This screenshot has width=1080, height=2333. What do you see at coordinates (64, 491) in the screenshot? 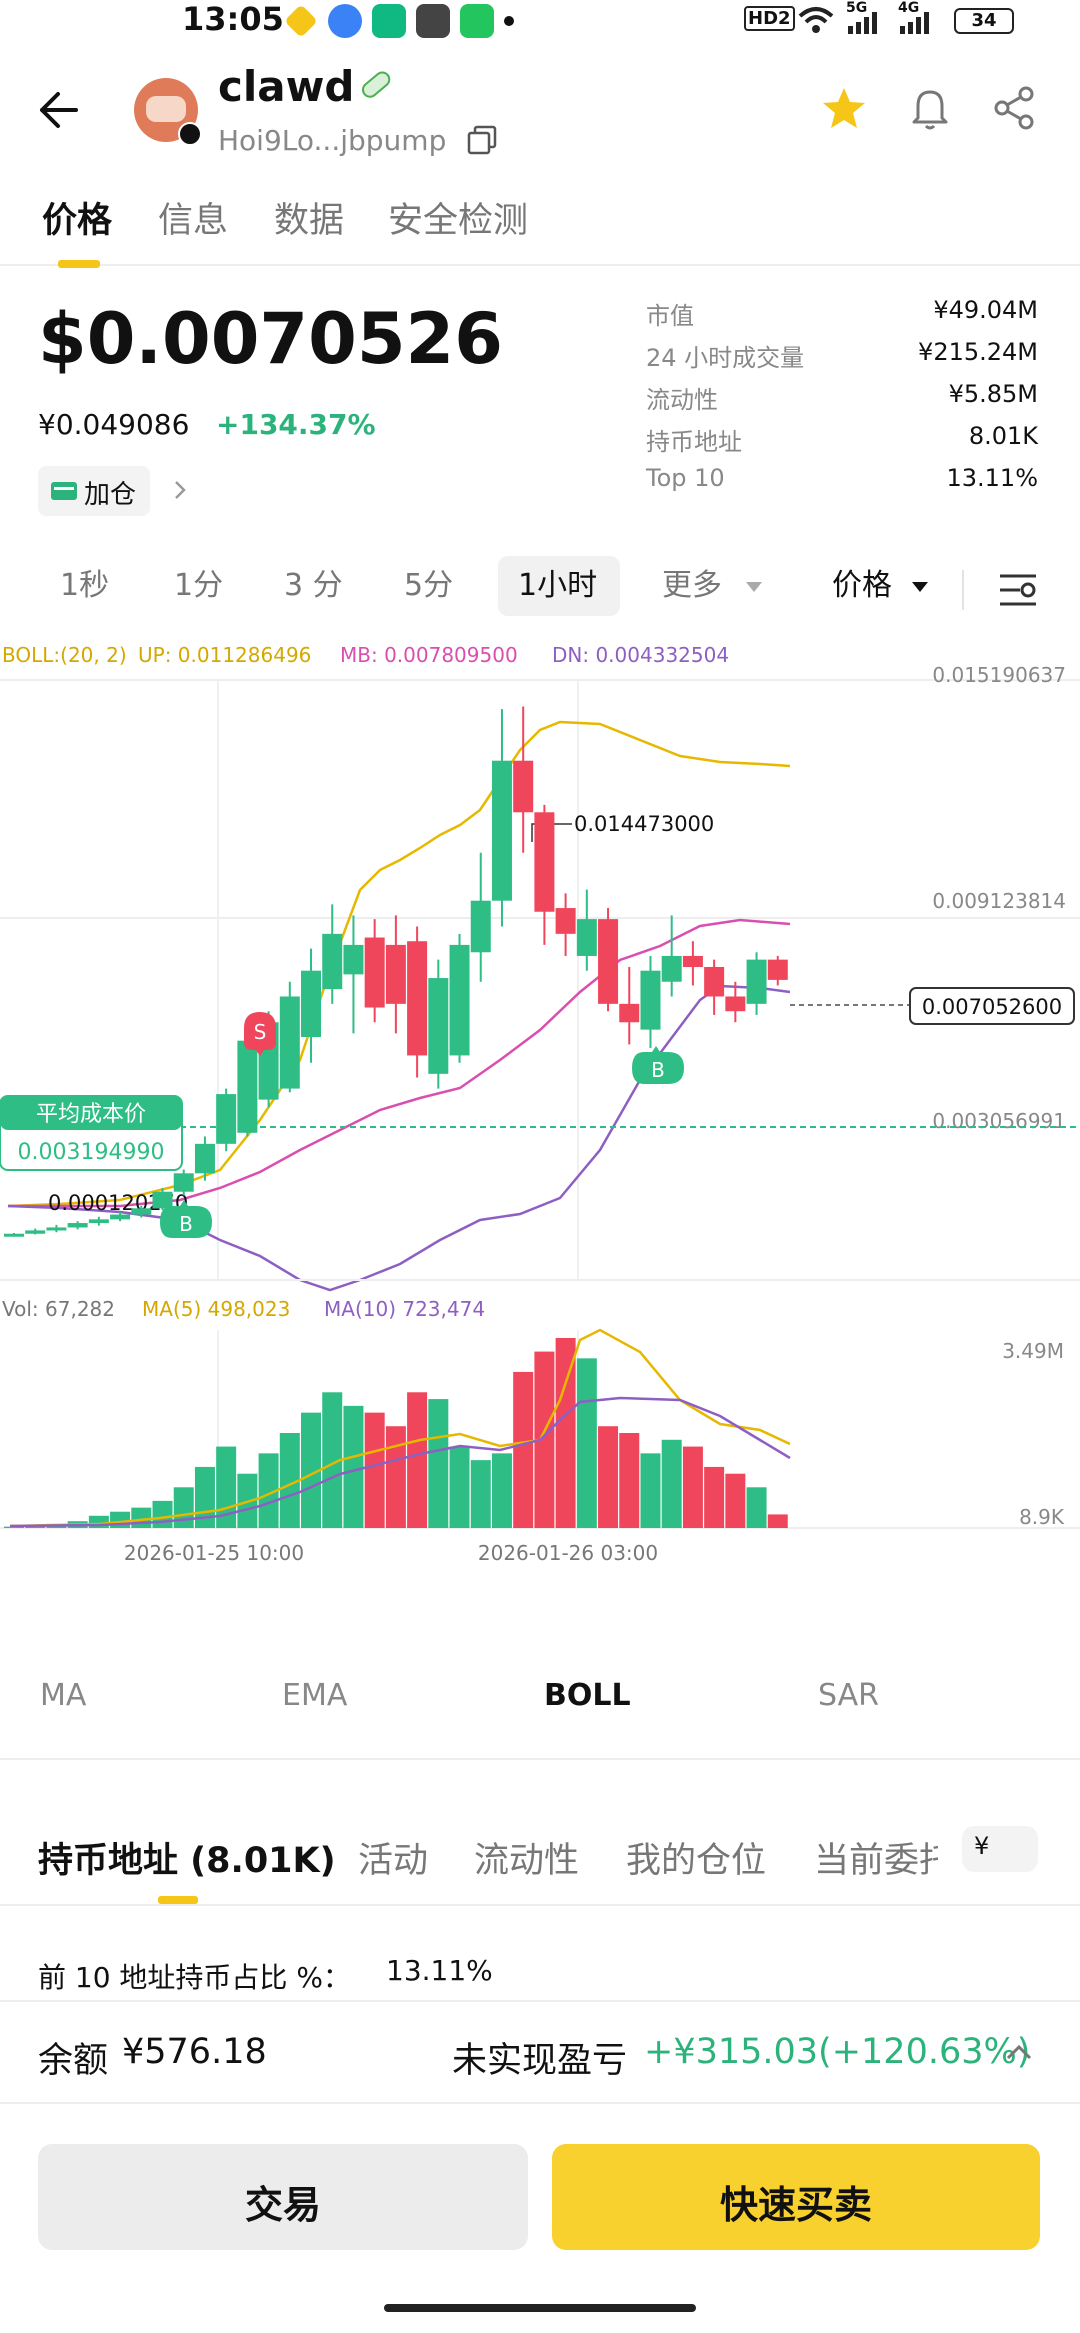
I see `wallet-icon` at bounding box center [64, 491].